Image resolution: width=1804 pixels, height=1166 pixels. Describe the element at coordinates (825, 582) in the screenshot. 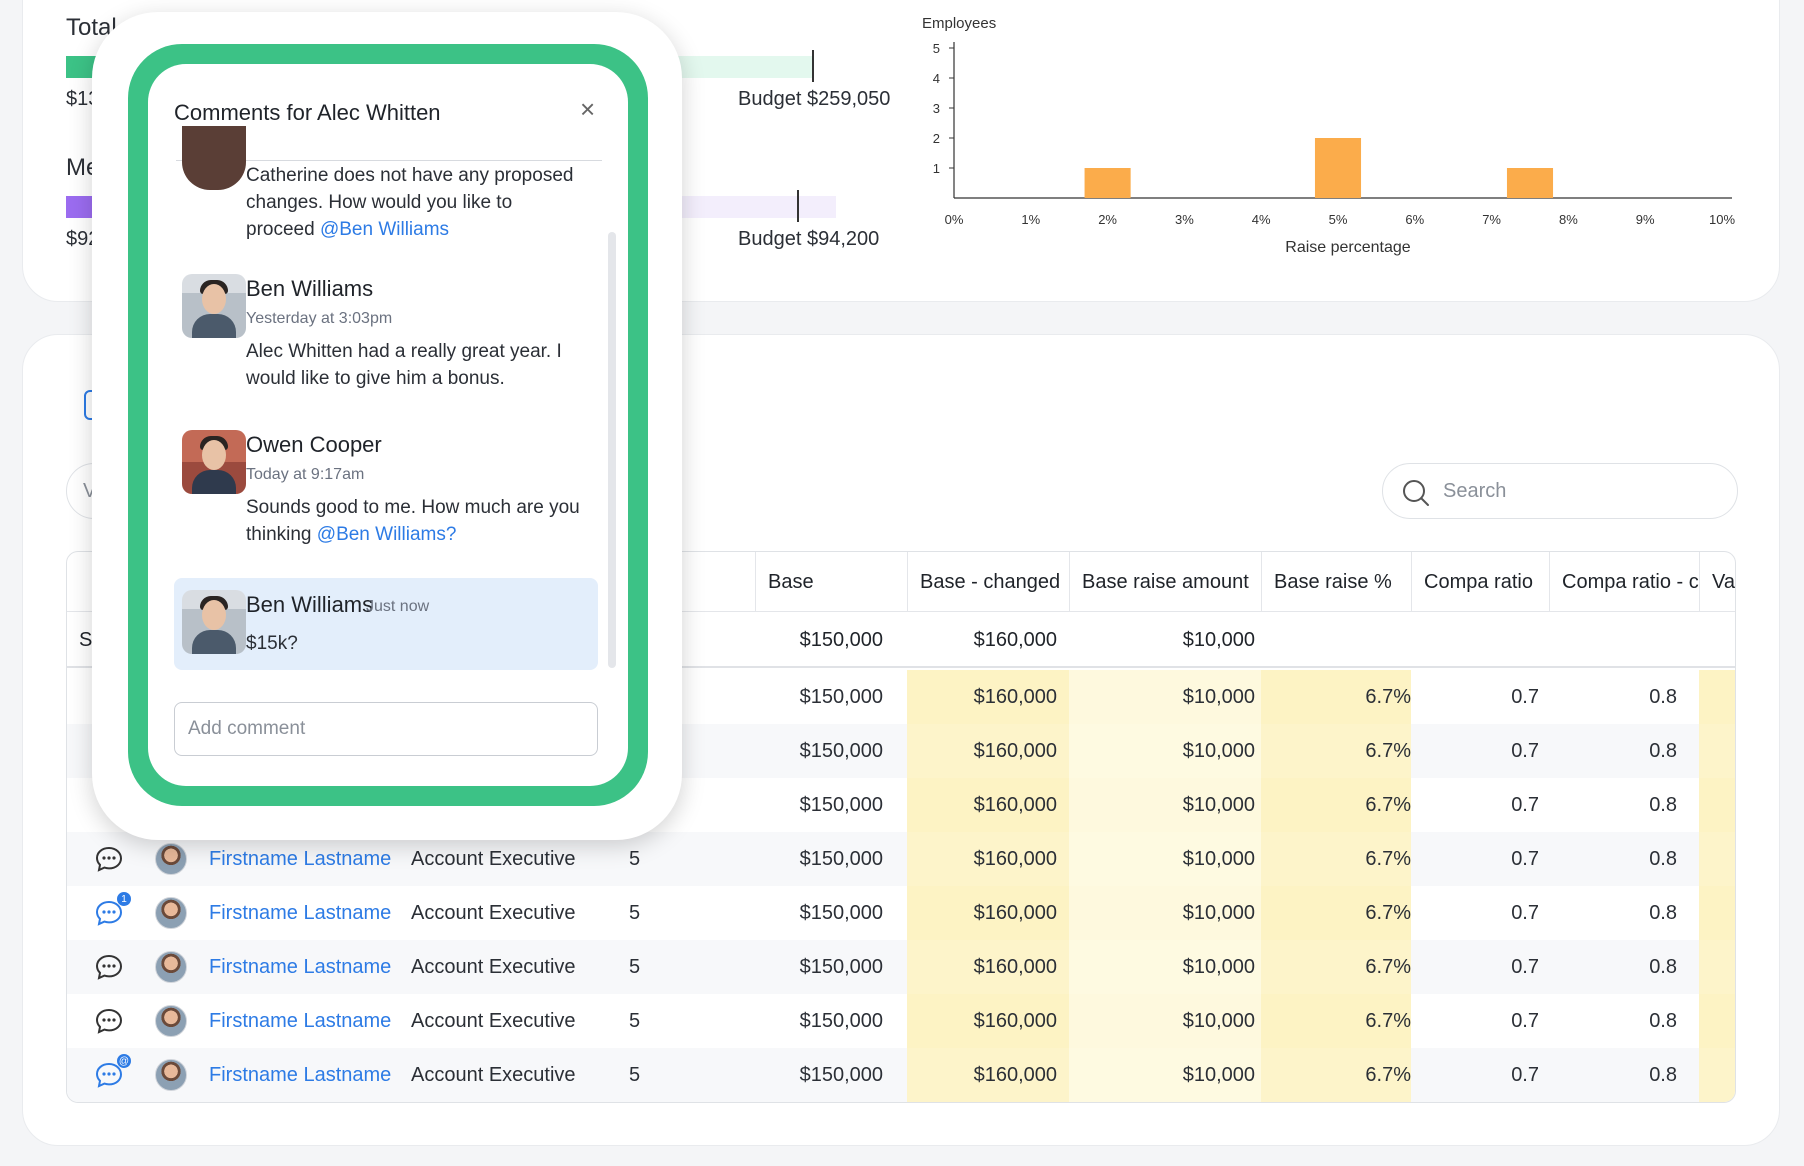

I see `header-base: Base` at that location.